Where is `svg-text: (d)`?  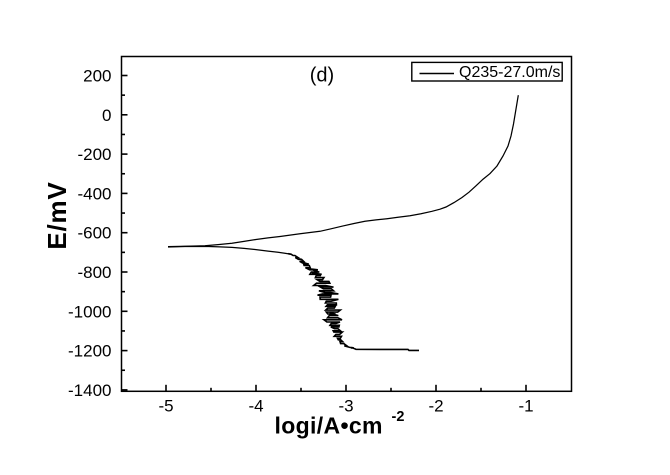 svg-text: (d) is located at coordinates (322, 76).